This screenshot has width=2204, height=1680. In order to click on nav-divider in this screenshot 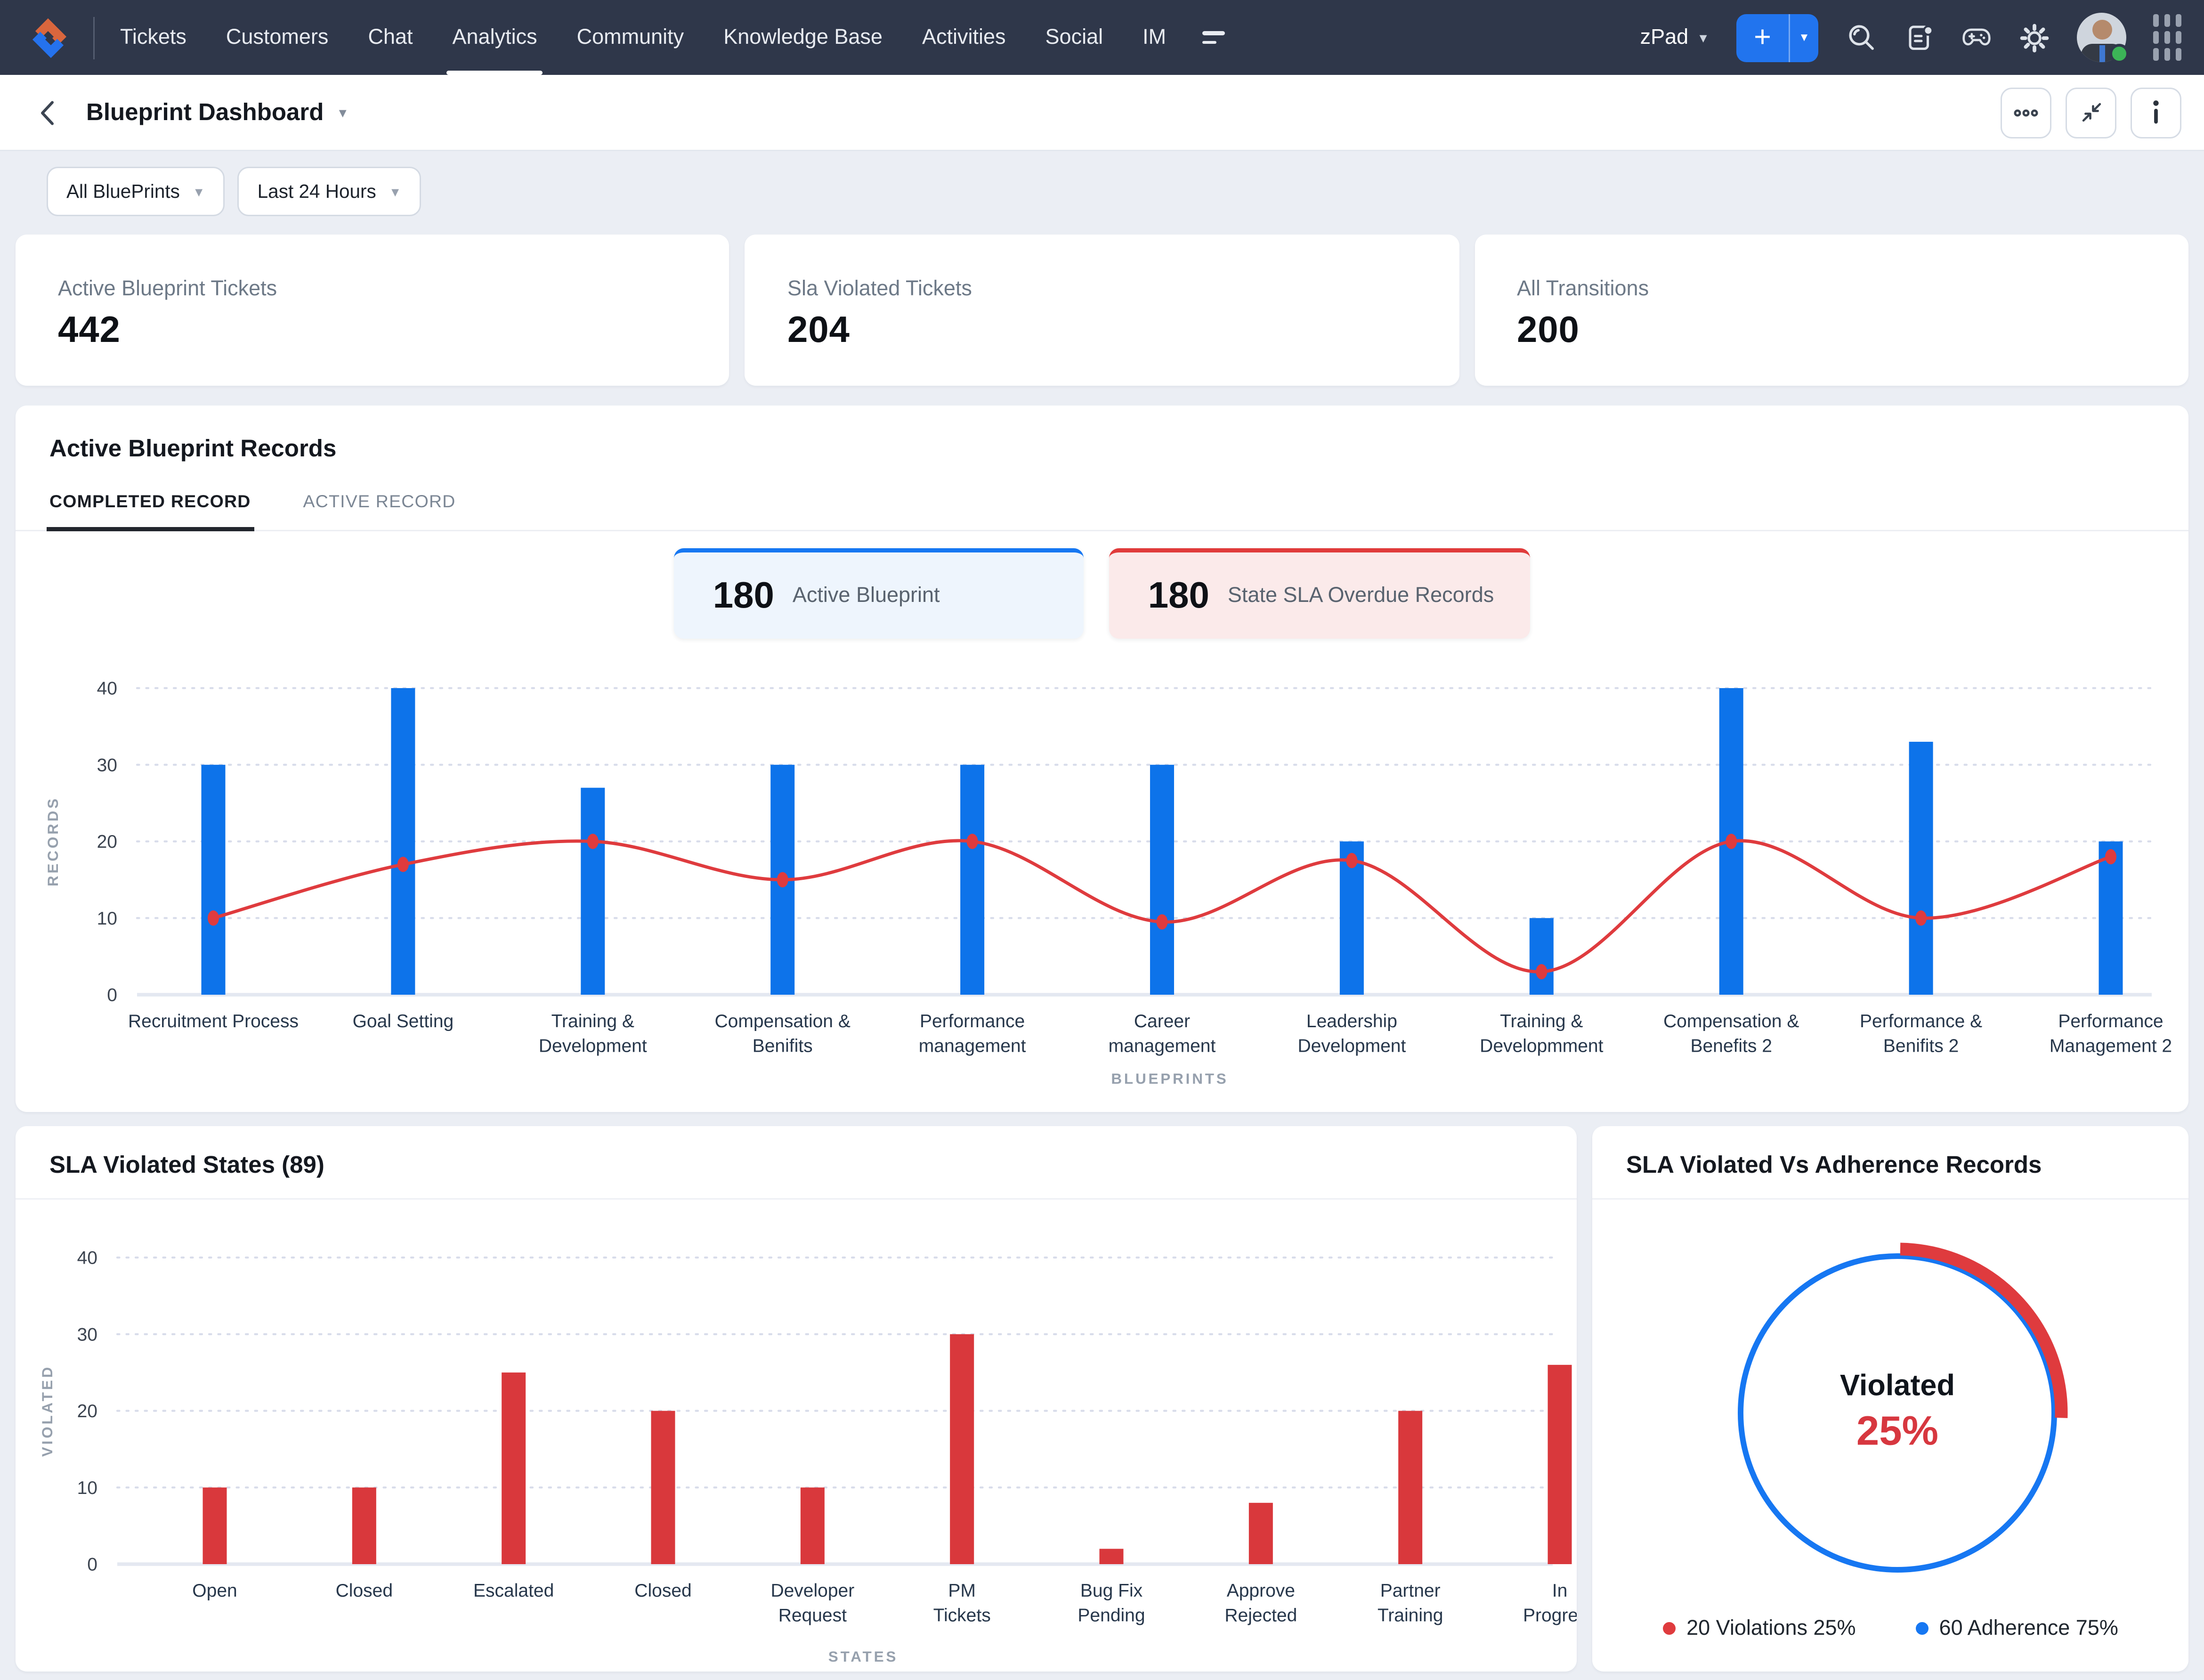, I will do `click(94, 37)`.